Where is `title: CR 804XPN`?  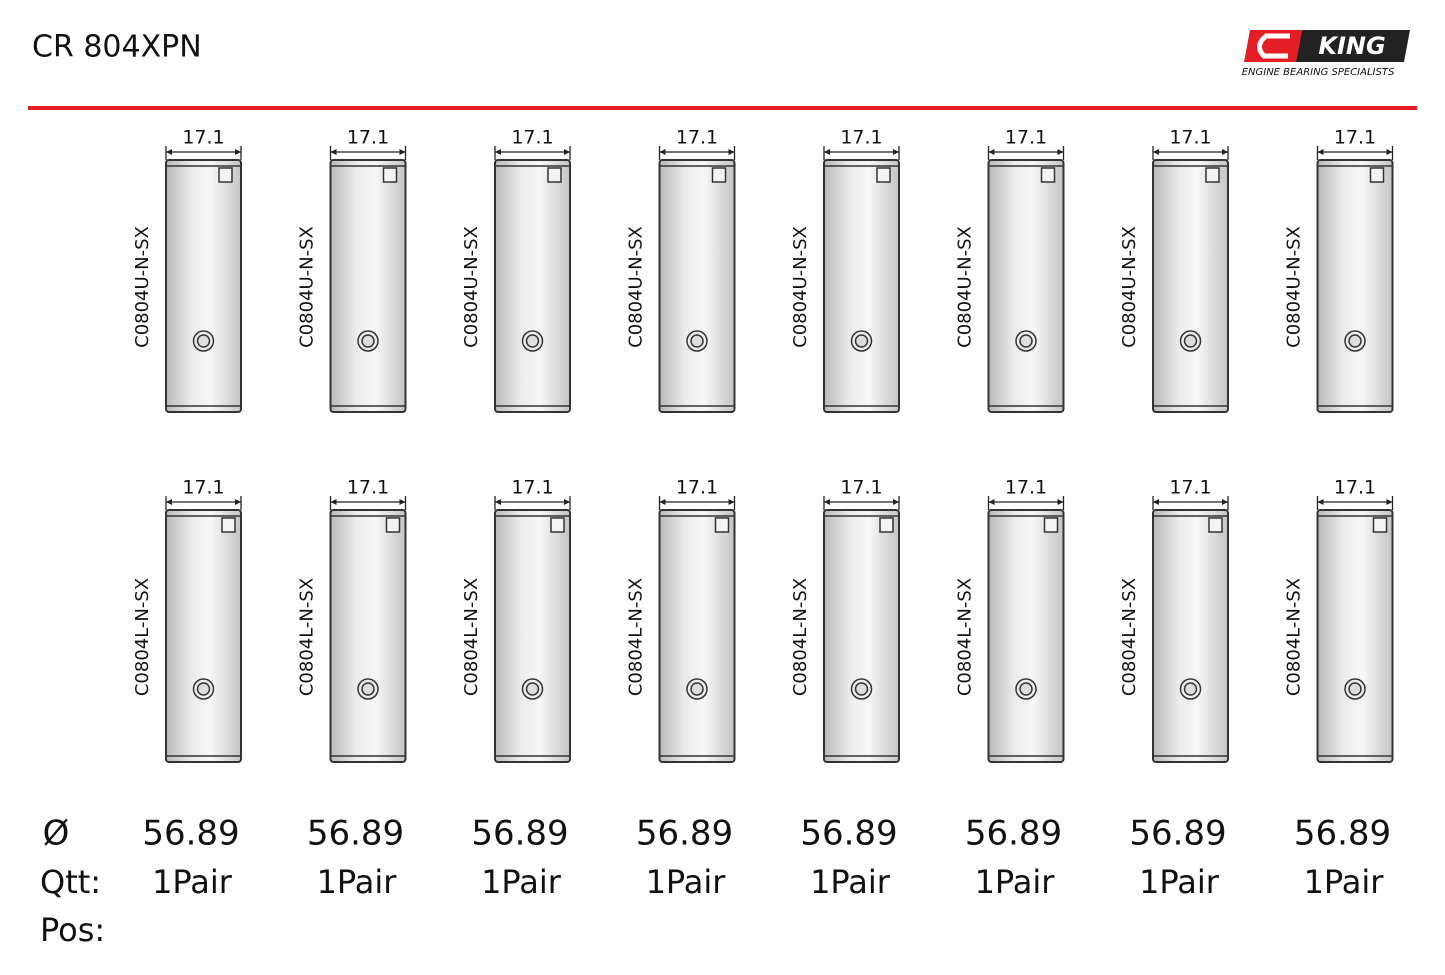 title: CR 804XPN is located at coordinates (117, 47).